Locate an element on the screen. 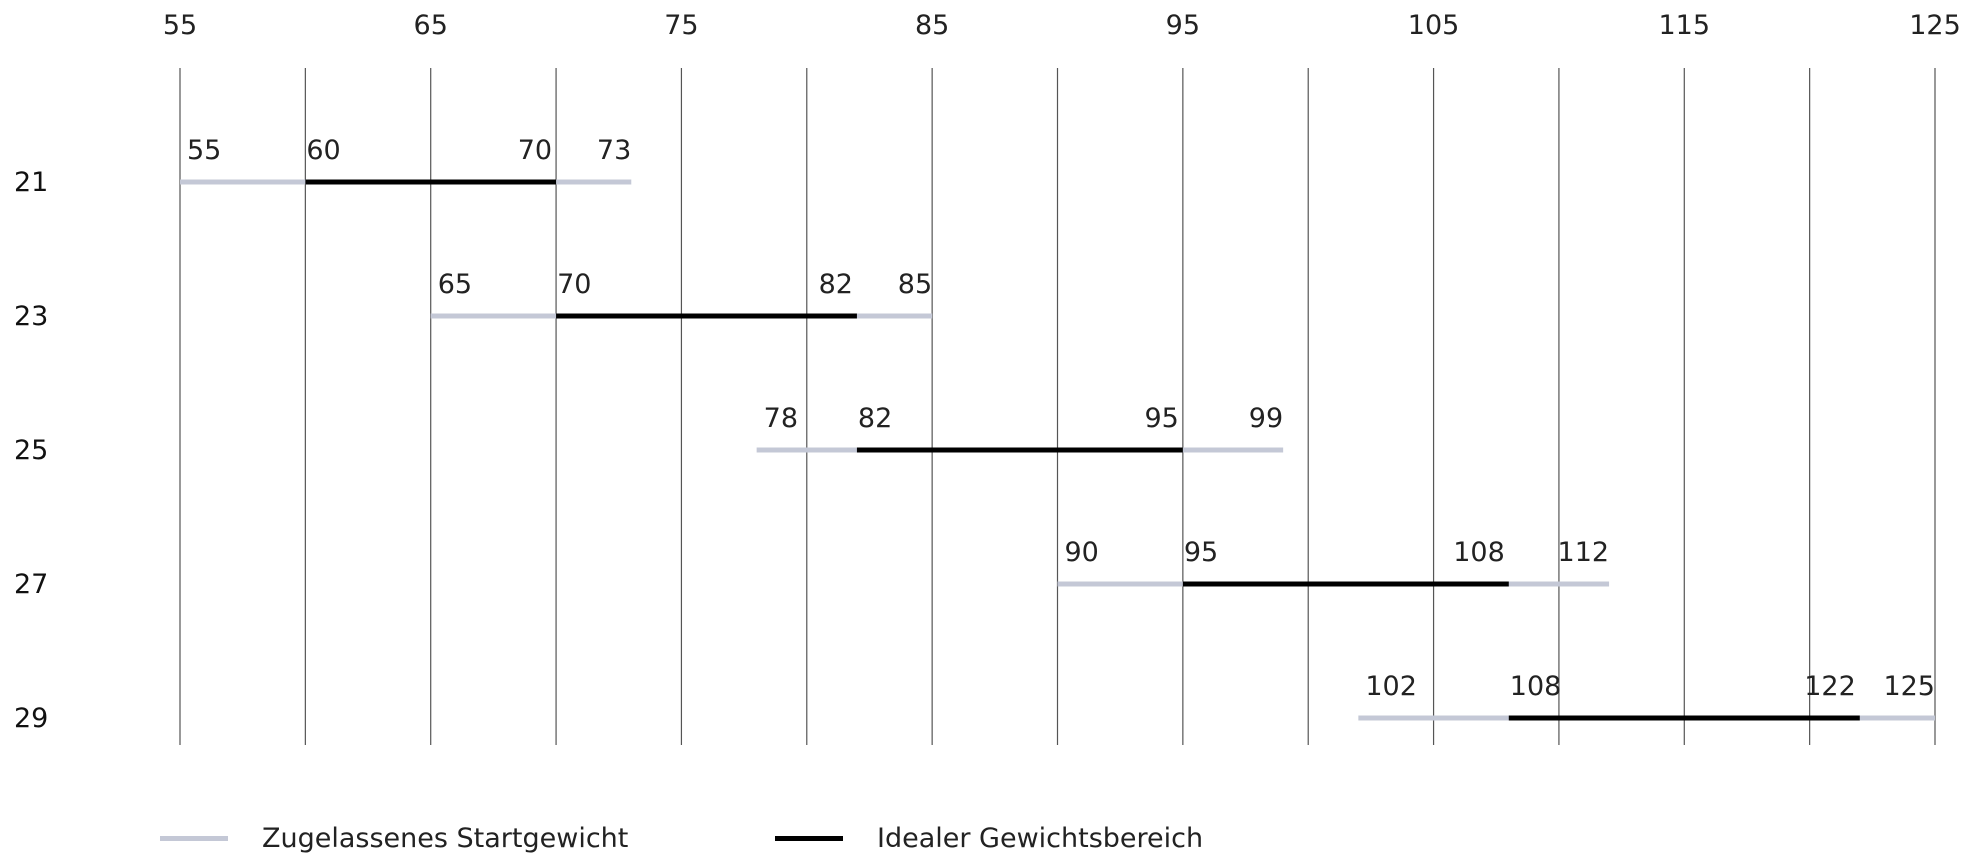 The height and width of the screenshot is (858, 1972). allowed-end-label: 99 is located at coordinates (1266, 418).